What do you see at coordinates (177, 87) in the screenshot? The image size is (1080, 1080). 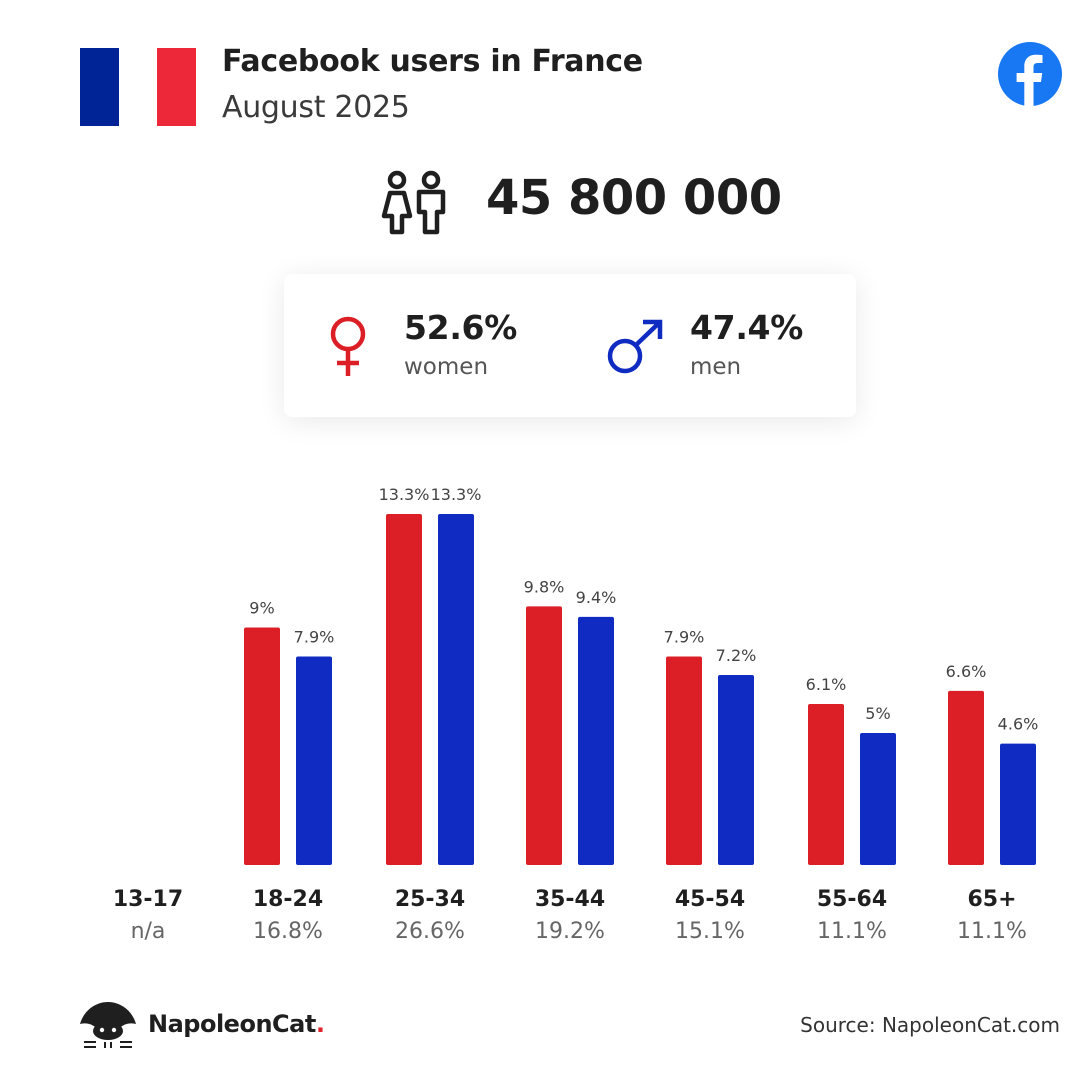 I see `flag-stripe-red` at bounding box center [177, 87].